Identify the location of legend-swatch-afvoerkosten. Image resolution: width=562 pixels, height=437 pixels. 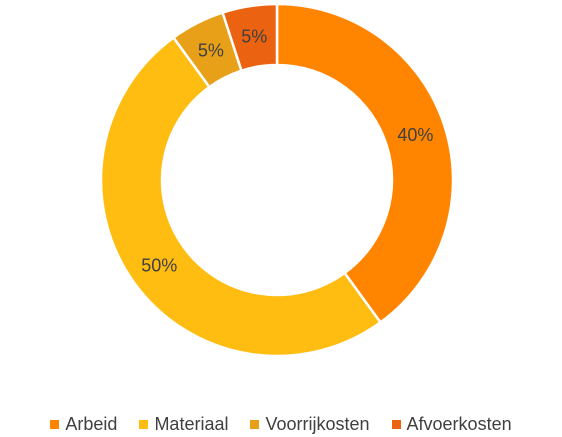
(396, 424).